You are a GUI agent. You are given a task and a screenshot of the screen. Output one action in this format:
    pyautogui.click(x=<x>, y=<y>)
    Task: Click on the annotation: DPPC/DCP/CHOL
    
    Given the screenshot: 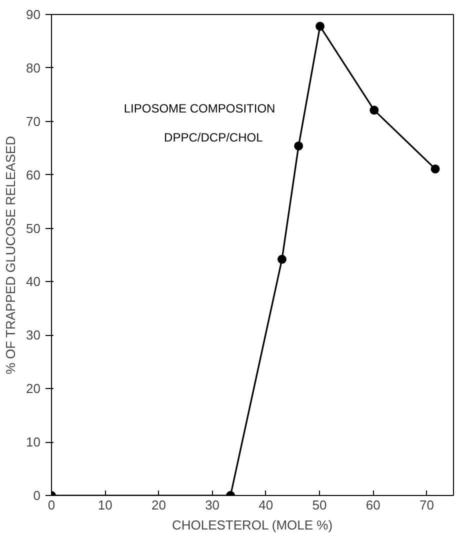 What is the action you would take?
    pyautogui.click(x=214, y=137)
    